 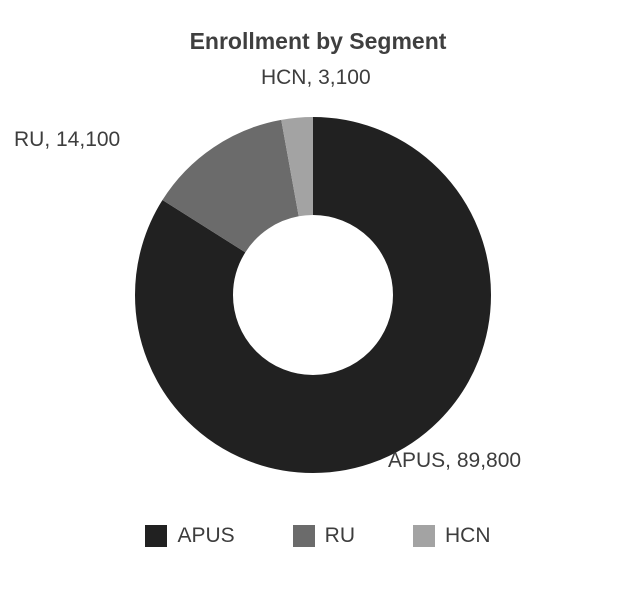 What do you see at coordinates (468, 535) in the screenshot?
I see `legend-label-hcn: HCN` at bounding box center [468, 535].